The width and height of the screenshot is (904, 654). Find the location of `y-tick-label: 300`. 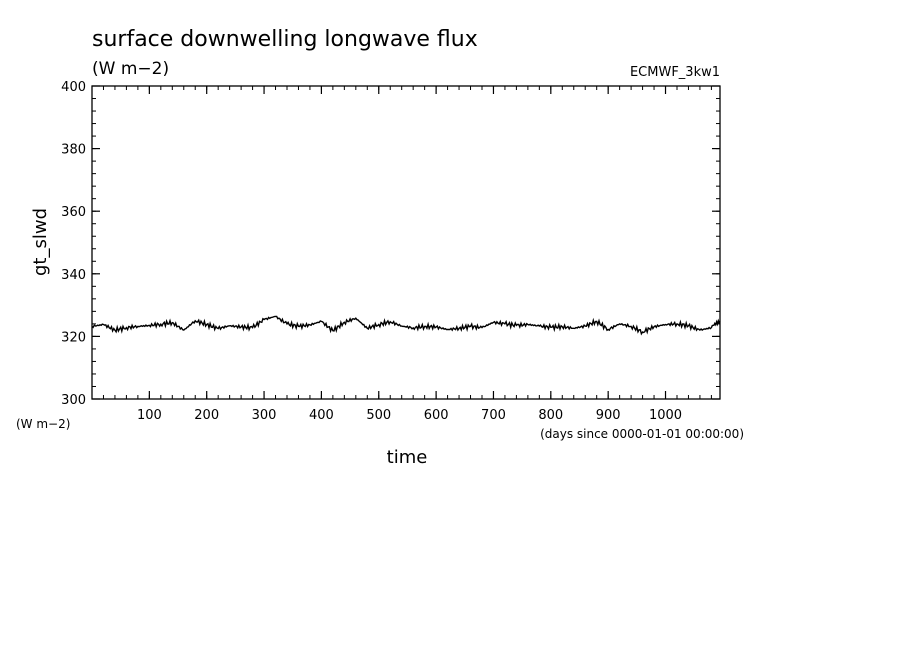

y-tick-label: 300 is located at coordinates (73, 400).